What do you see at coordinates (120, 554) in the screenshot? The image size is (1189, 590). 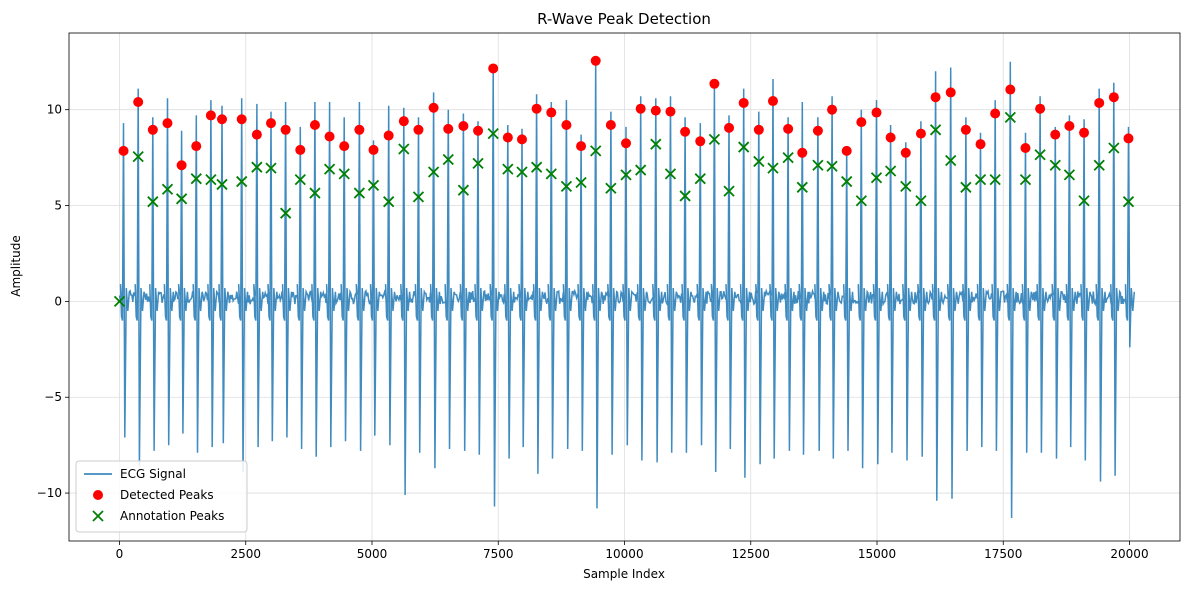 I see `x-tick-label: 0` at bounding box center [120, 554].